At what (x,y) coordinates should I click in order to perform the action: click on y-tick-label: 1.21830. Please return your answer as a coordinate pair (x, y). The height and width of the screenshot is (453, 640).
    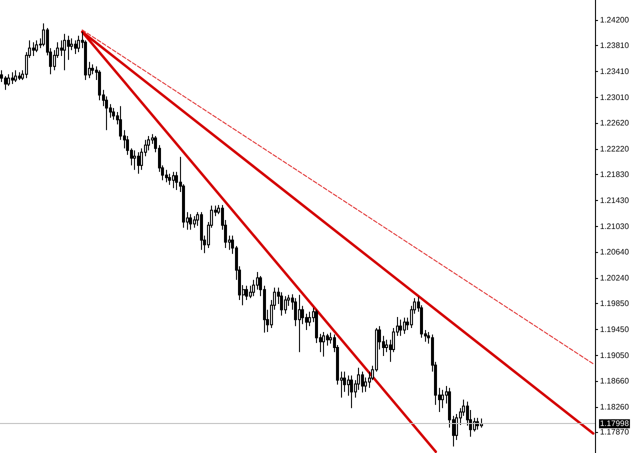
    Looking at the image, I should click on (615, 174).